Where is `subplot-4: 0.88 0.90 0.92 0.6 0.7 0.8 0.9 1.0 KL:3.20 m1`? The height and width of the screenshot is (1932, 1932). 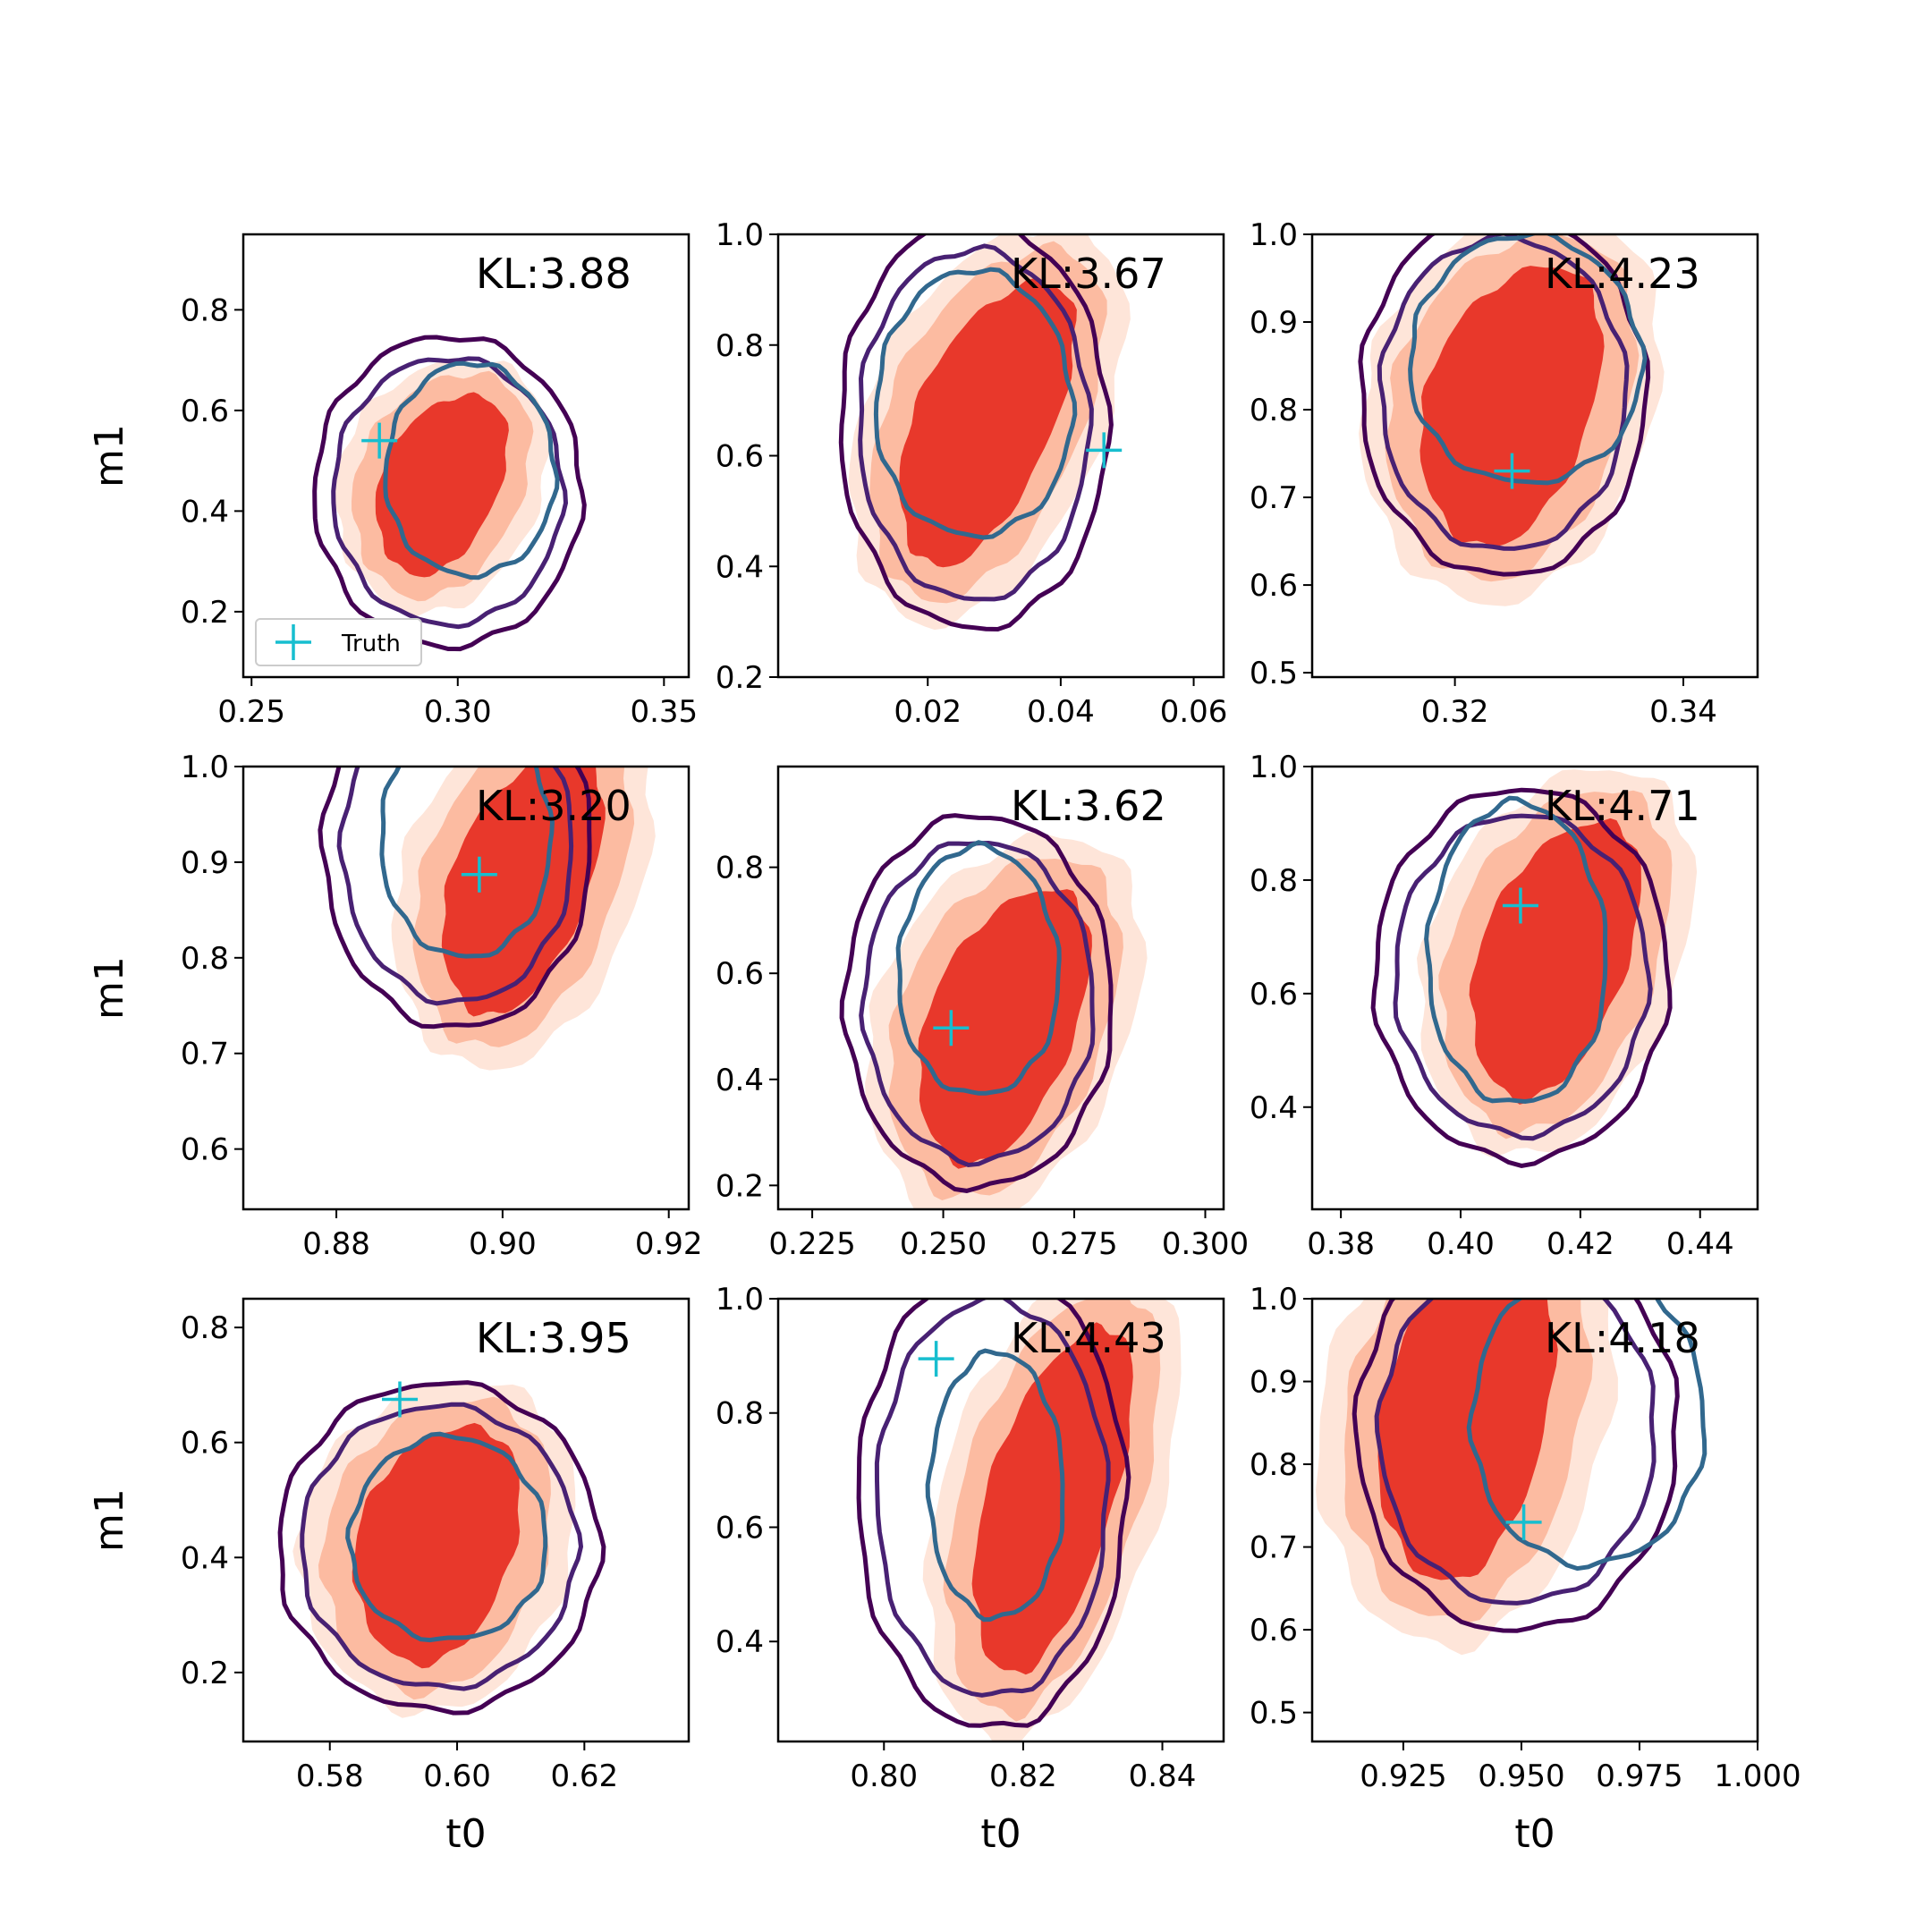
subplot-4: 0.88 0.90 0.92 0.6 0.7 0.8 0.9 1.0 KL:3.20 m1 is located at coordinates (395, 1006).